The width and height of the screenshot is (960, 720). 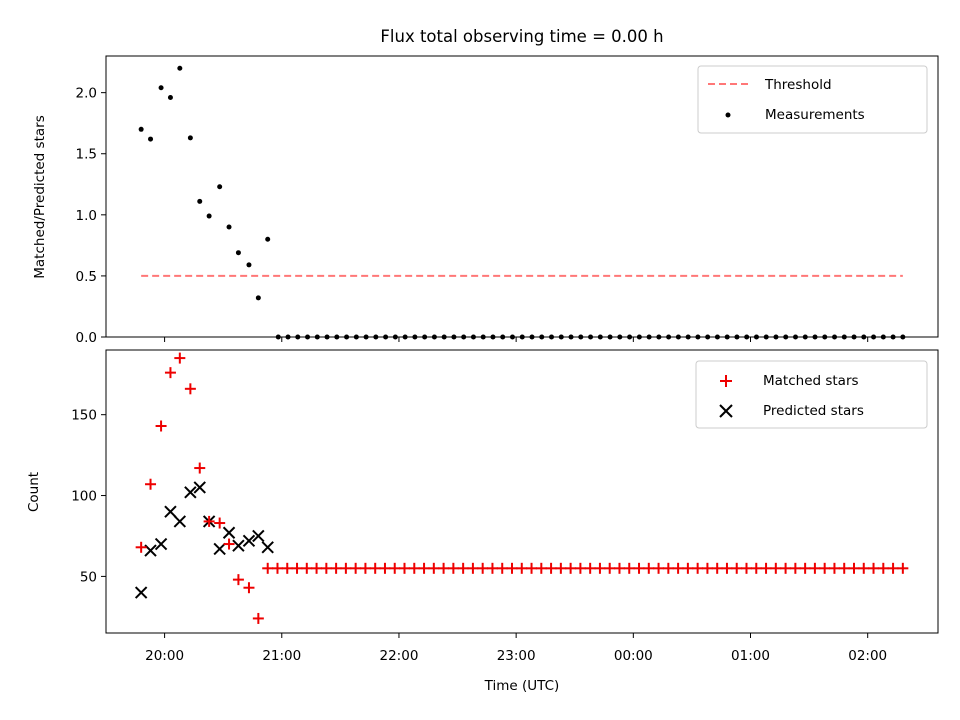 What do you see at coordinates (812, 99) in the screenshot?
I see `top-legend-box` at bounding box center [812, 99].